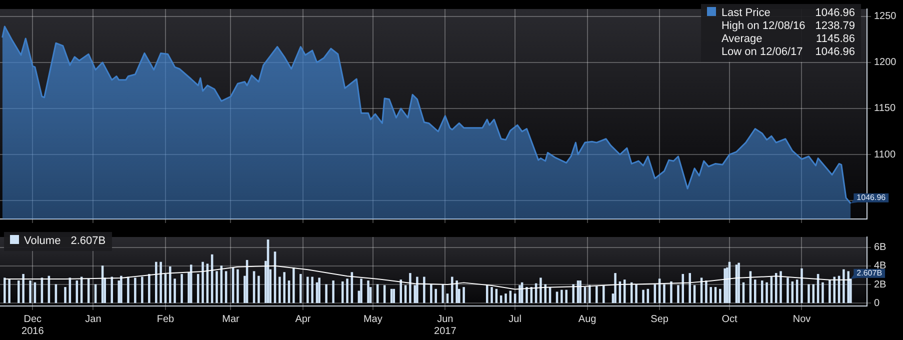  Describe the element at coordinates (788, 13) in the screenshot. I see `text: Last Price 1046.96` at that location.